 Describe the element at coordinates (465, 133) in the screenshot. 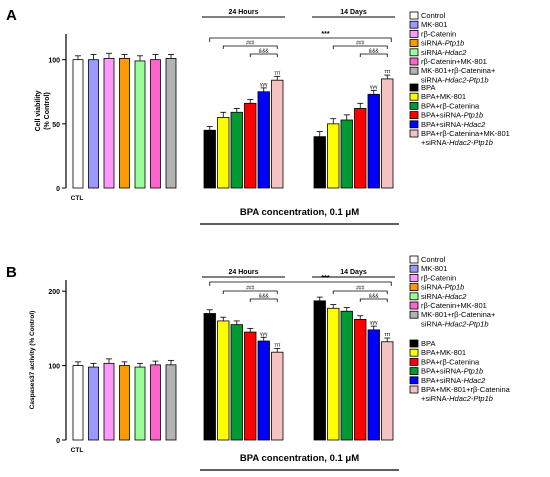

I see `legend-label: BPA+rβ-Catenina+MK-801` at that location.